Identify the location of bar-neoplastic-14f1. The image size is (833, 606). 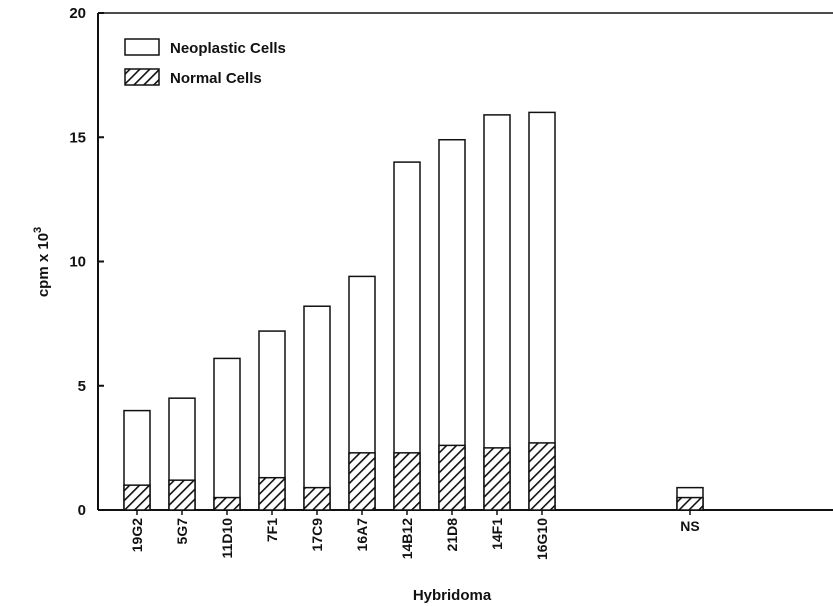
(497, 312).